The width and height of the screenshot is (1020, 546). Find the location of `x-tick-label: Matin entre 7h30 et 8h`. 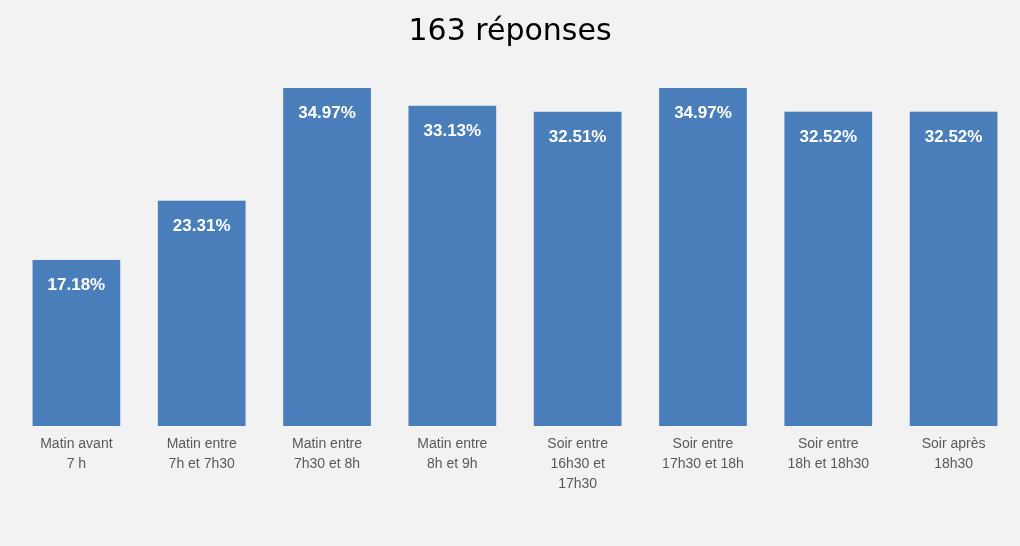

x-tick-label: Matin entre 7h30 et 8h is located at coordinates (327, 453).